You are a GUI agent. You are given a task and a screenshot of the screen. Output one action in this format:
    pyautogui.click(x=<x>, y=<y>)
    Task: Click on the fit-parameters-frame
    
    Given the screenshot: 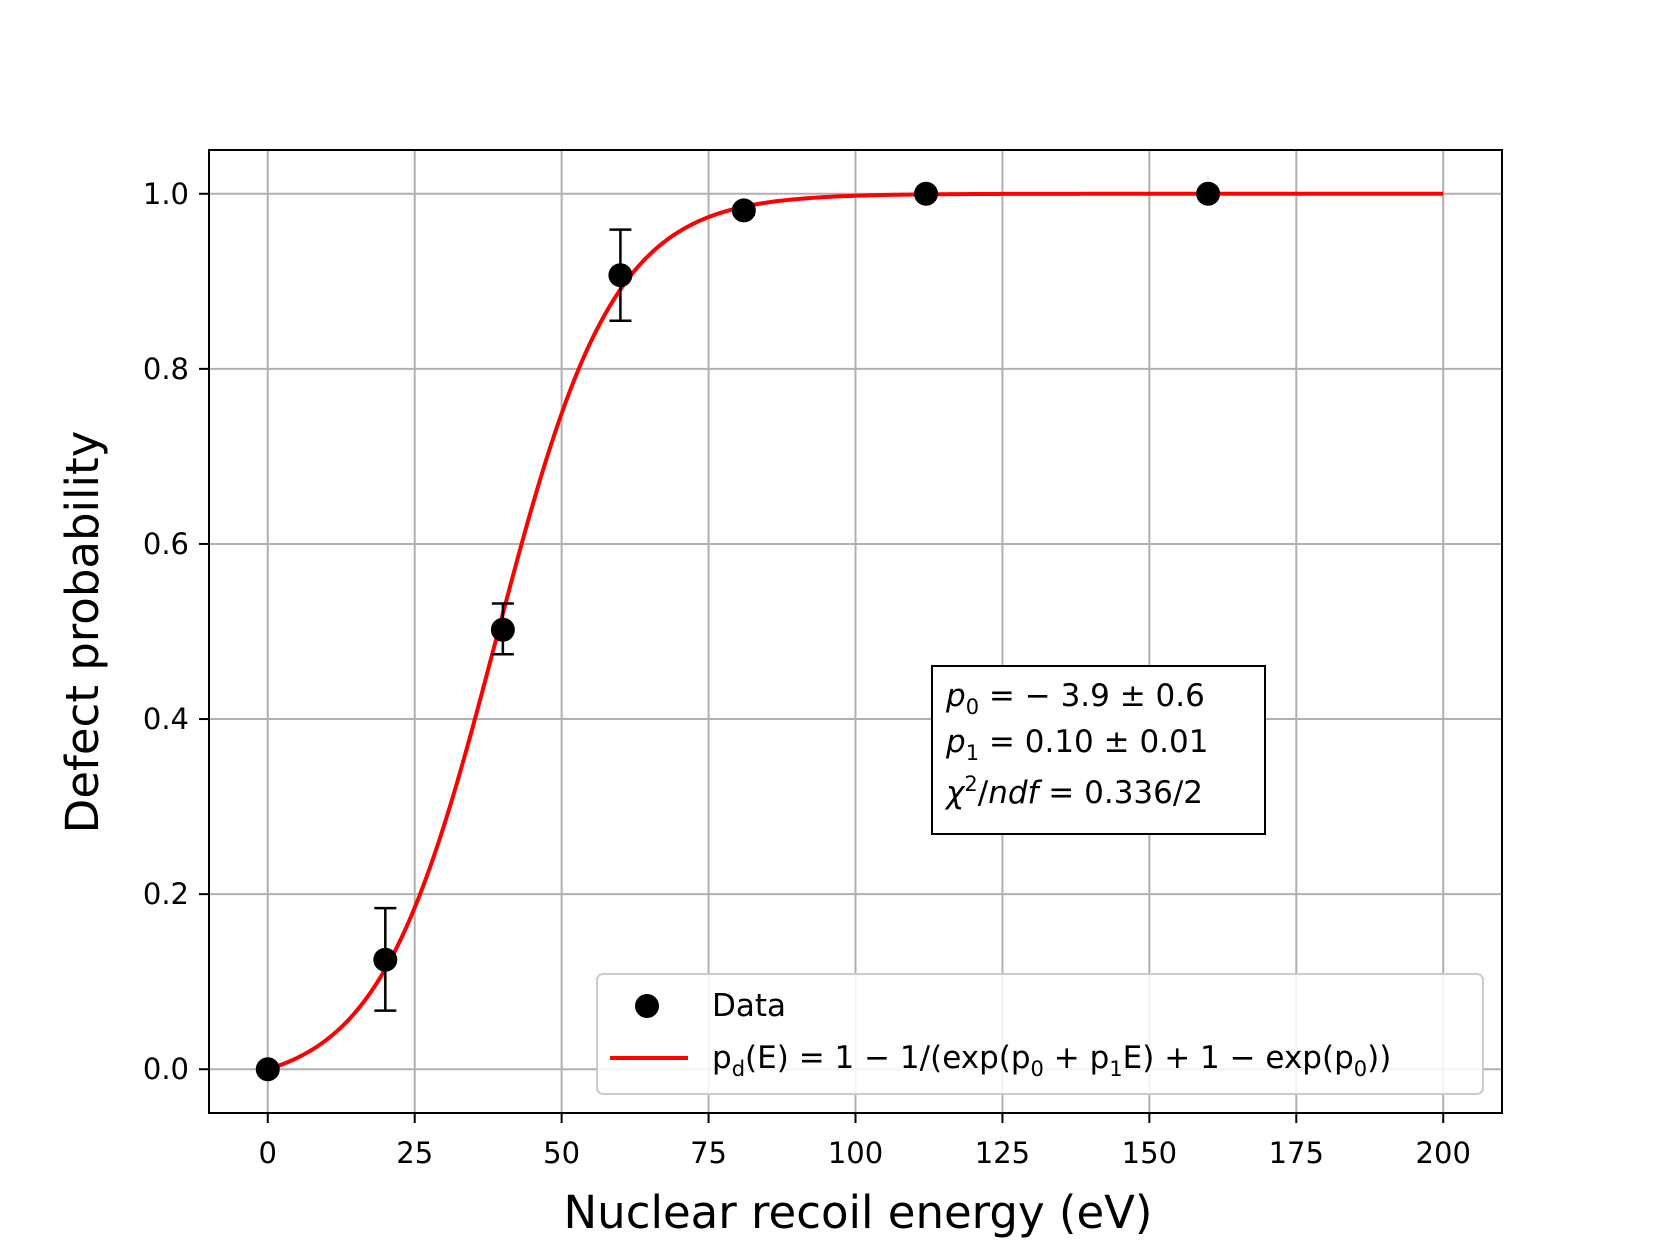 What is the action you would take?
    pyautogui.click(x=1098, y=750)
    